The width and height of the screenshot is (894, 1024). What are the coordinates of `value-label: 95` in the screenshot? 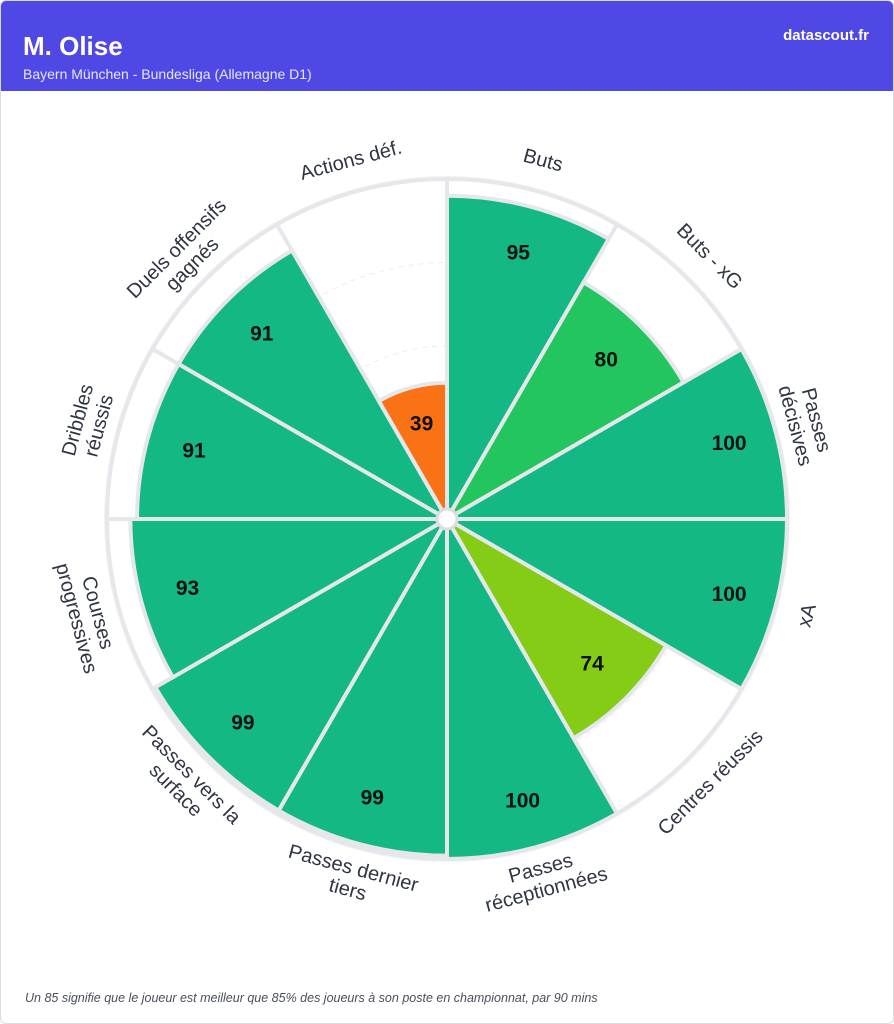 It's located at (519, 253).